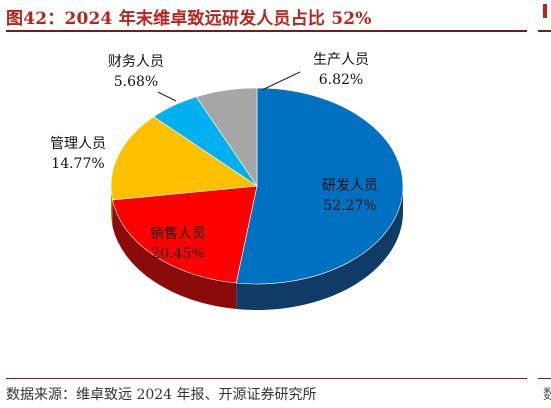 The width and height of the screenshot is (551, 408). Describe the element at coordinates (136, 62) in the screenshot. I see `slice-label-name-3: 财务人员` at that location.